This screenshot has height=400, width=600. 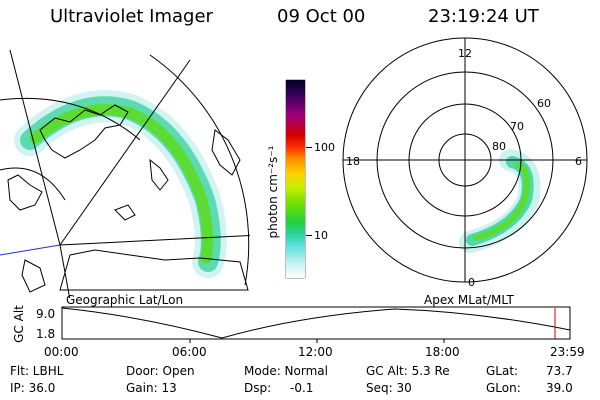 I want to click on altitude-curve, so click(x=316, y=323).